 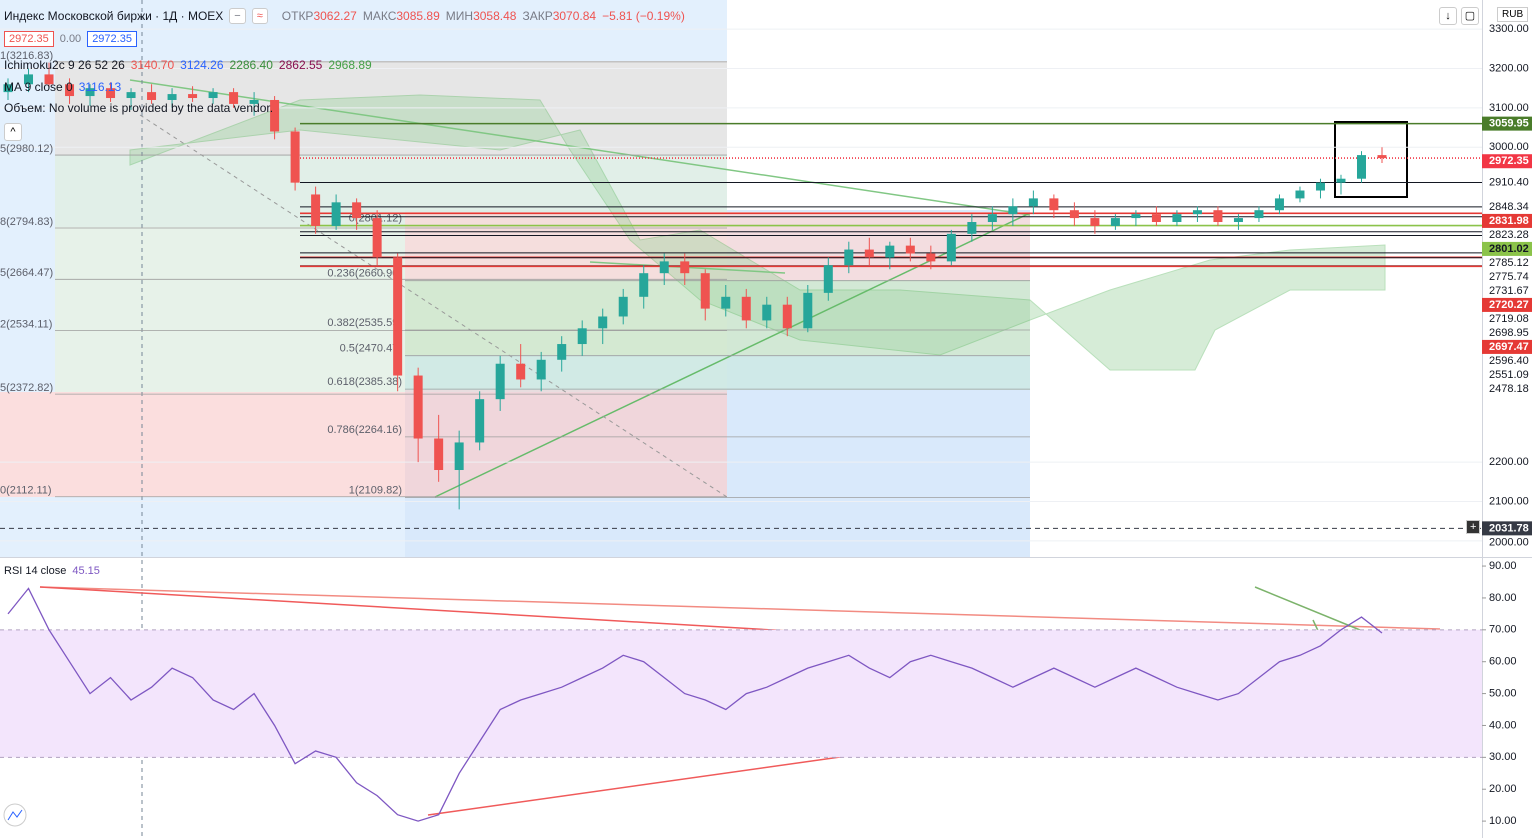 What do you see at coordinates (1503, 789) in the screenshot?
I see `y-tick-label: 20.00` at bounding box center [1503, 789].